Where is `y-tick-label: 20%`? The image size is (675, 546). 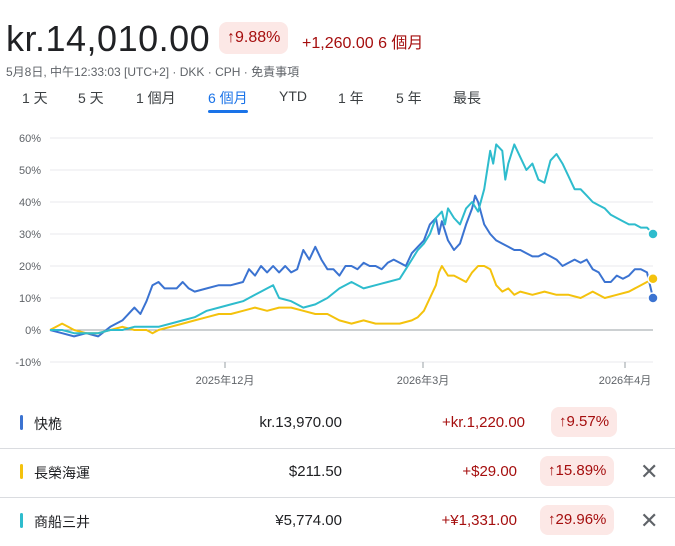 y-tick-label: 20% is located at coordinates (30, 267).